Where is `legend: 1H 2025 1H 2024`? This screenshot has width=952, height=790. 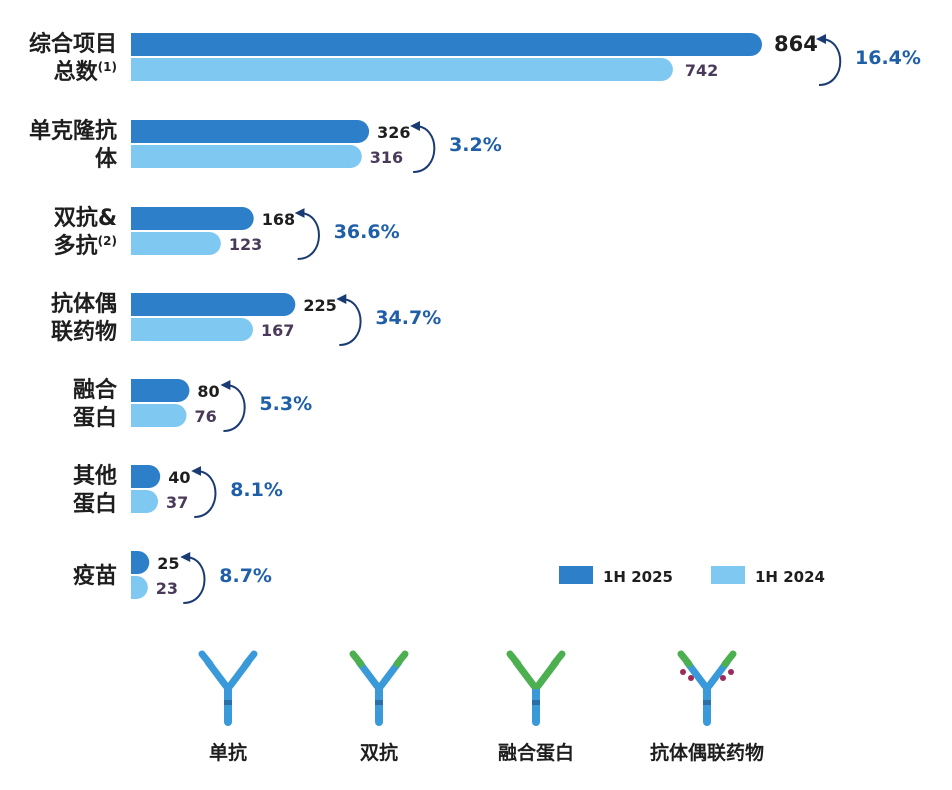
legend: 1H 2025 1H 2024 is located at coordinates (692, 576).